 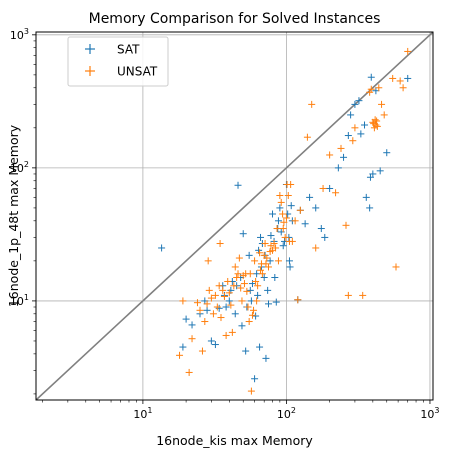 I want to click on legend-unsat-label: UNSAT, so click(x=137, y=72).